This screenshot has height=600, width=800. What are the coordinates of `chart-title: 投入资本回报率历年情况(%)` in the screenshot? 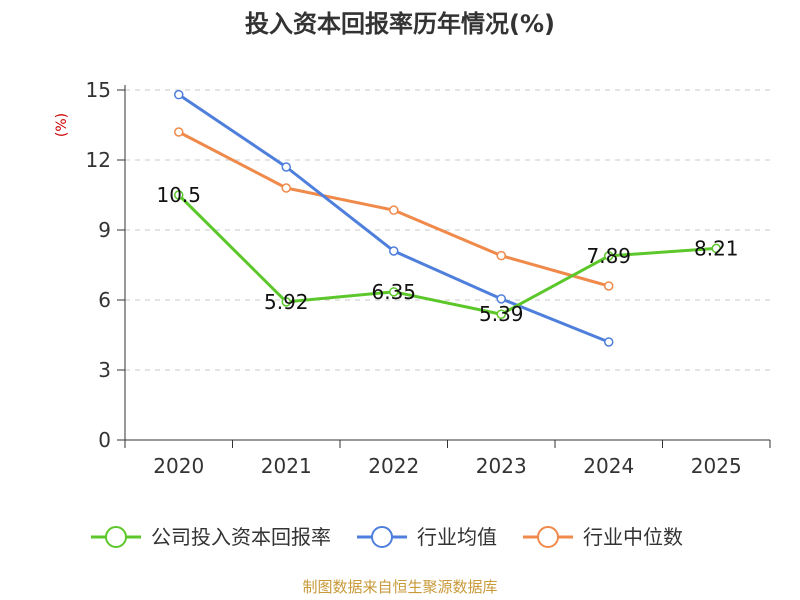 It's located at (400, 24).